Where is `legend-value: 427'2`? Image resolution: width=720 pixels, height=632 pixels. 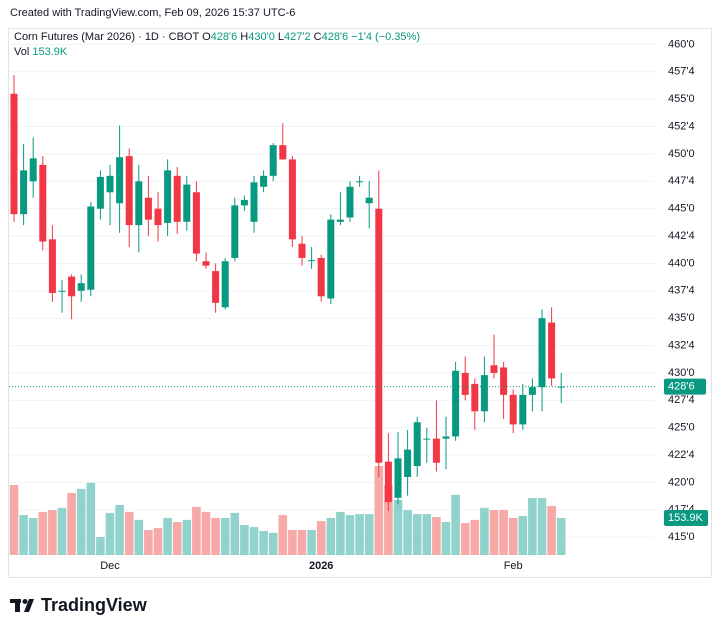 legend-value: 427'2 is located at coordinates (297, 37).